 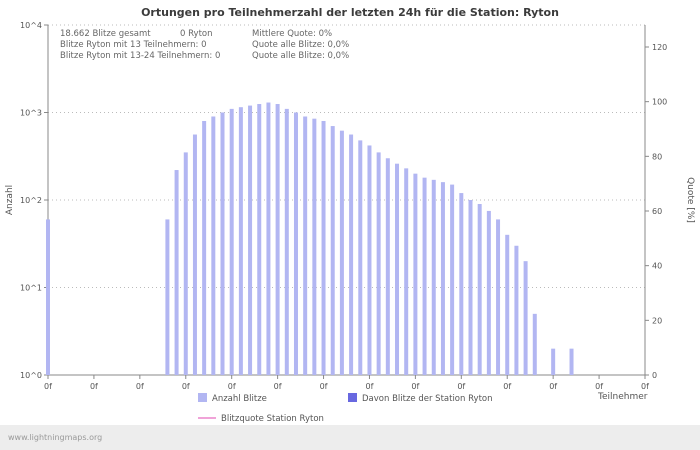 I want to click on stat-blitze-13-24: Blitze Ryton mit 13-24 Teilnehmern: 0, so click(x=140, y=56).